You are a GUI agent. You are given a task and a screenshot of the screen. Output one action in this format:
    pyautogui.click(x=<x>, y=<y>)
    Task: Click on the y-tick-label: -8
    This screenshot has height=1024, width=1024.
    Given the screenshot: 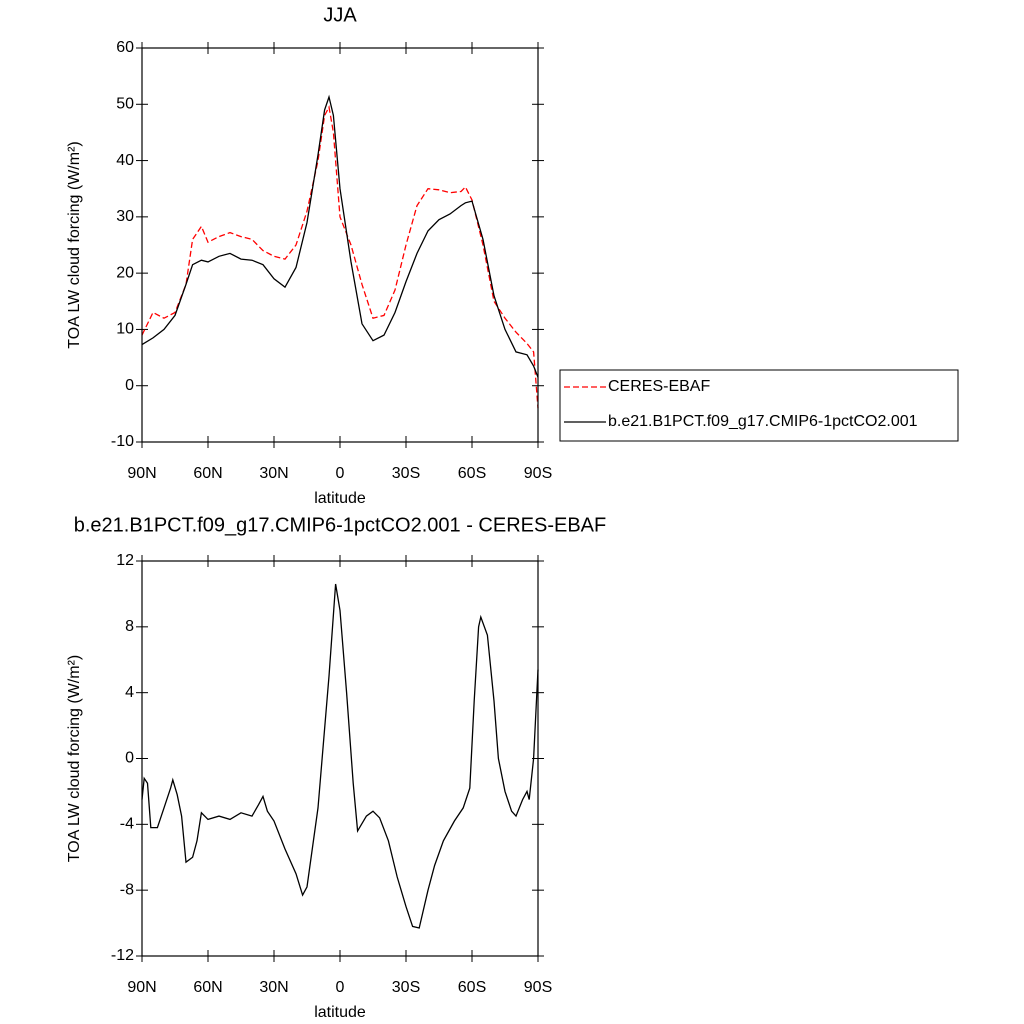 What is the action you would take?
    pyautogui.click(x=127, y=889)
    